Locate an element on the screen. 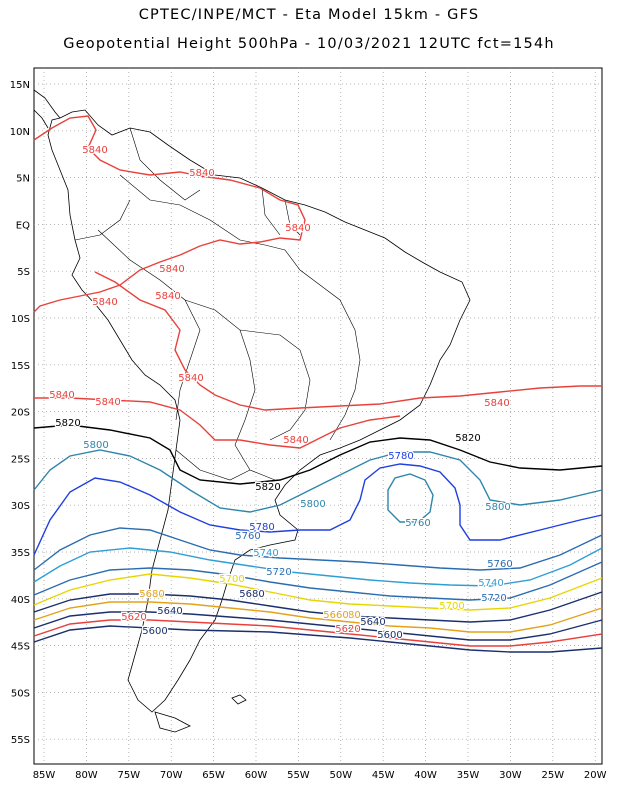  longitude-label: 30W is located at coordinates (510, 775).